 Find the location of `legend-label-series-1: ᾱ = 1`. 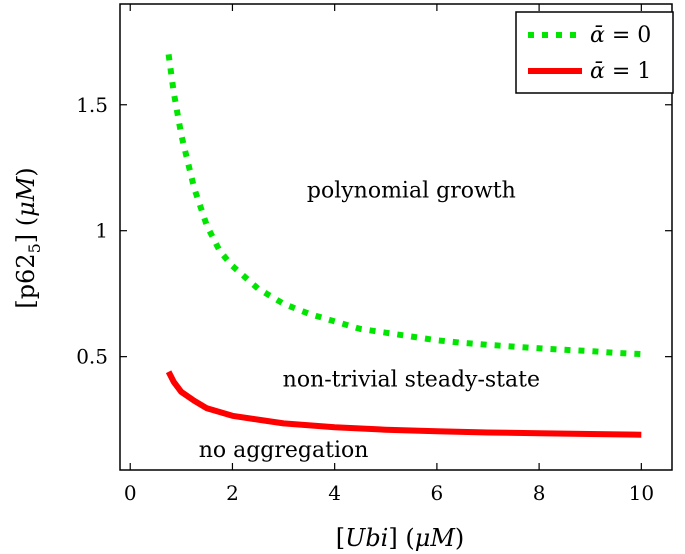

legend-label-series-1: ᾱ = 1 is located at coordinates (620, 71).